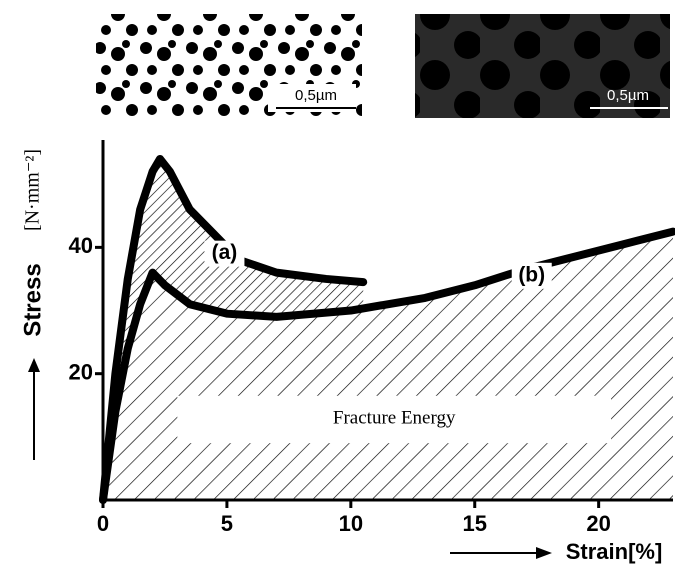 The image size is (675, 568). Describe the element at coordinates (227, 523) in the screenshot. I see `x-tick-label: 5` at that location.